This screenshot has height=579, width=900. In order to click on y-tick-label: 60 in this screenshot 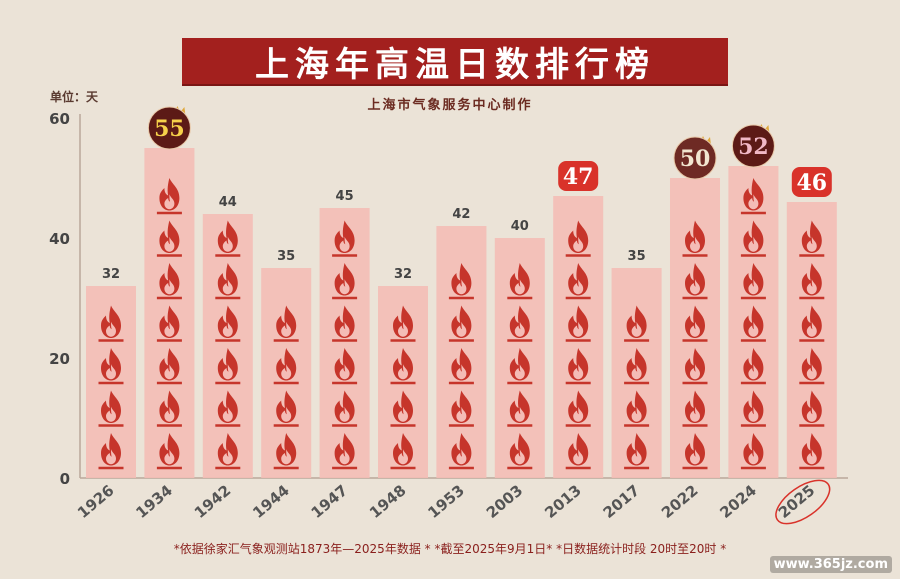, I will do `click(59, 119)`.